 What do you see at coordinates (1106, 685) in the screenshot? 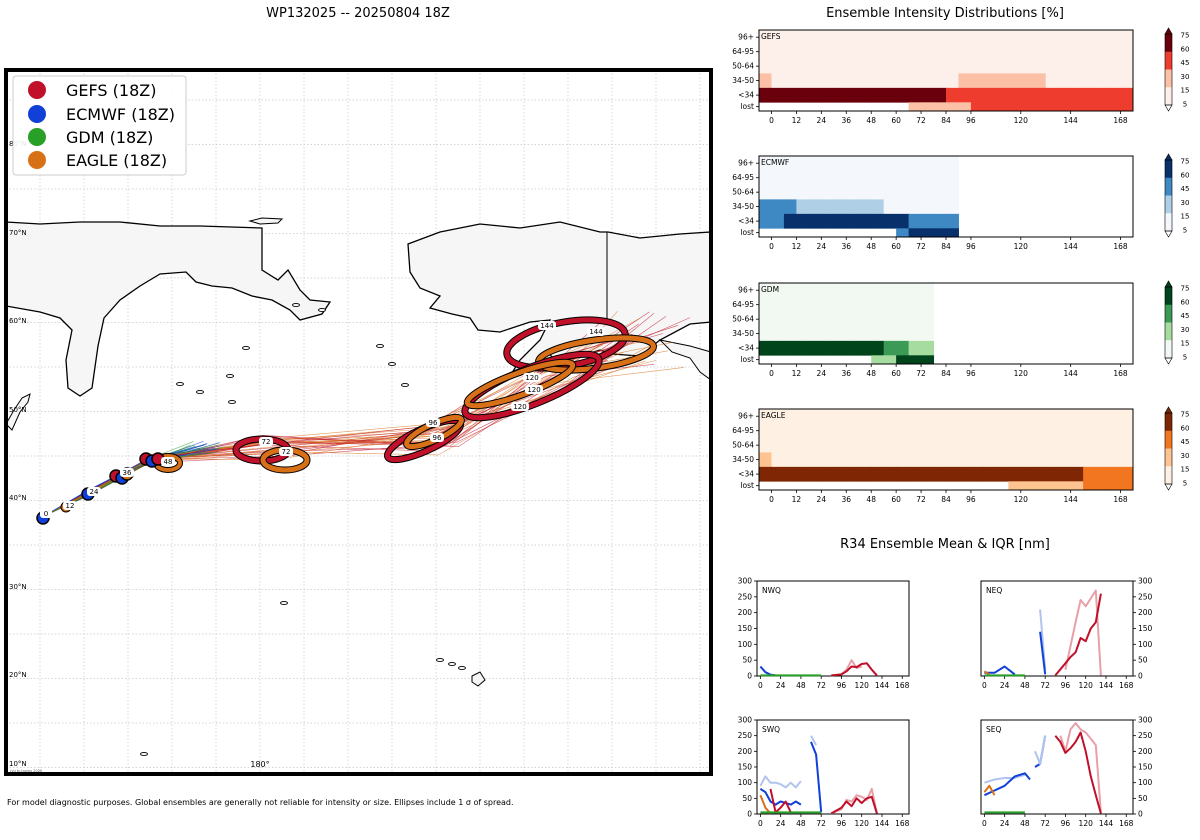
I see `r34-x-tick-label: 144` at bounding box center [1106, 685].